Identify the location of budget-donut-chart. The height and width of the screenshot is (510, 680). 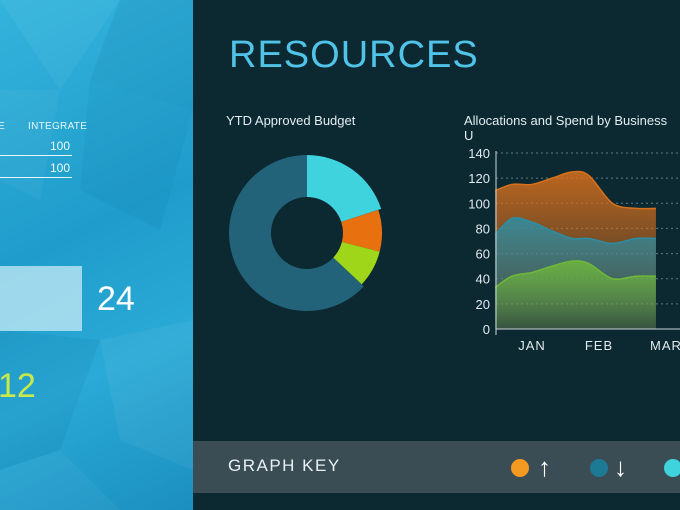
(305, 233).